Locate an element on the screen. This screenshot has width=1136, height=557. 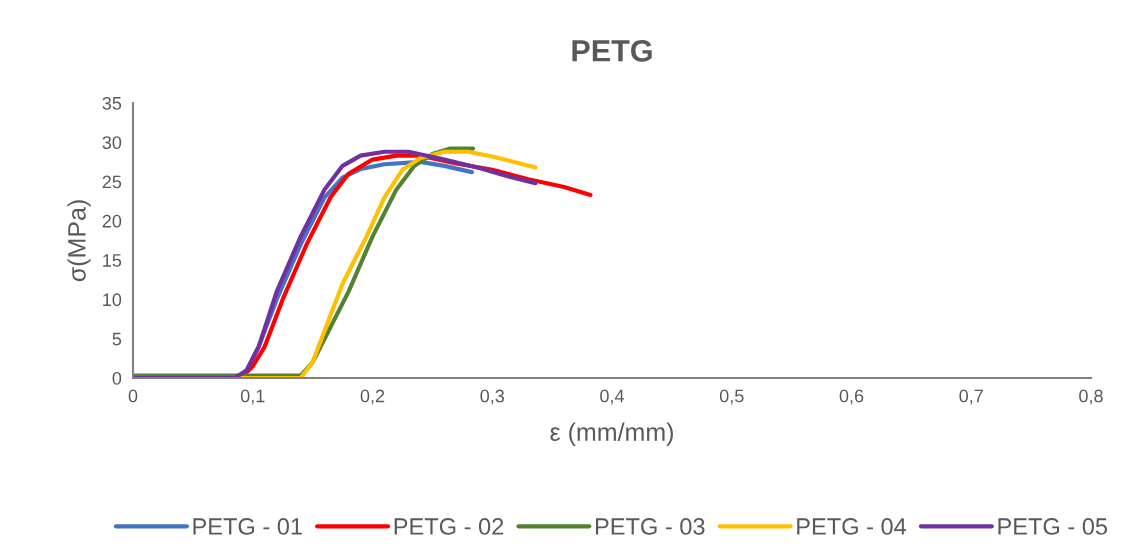
x-tick-label: 0,8 is located at coordinates (1091, 397).